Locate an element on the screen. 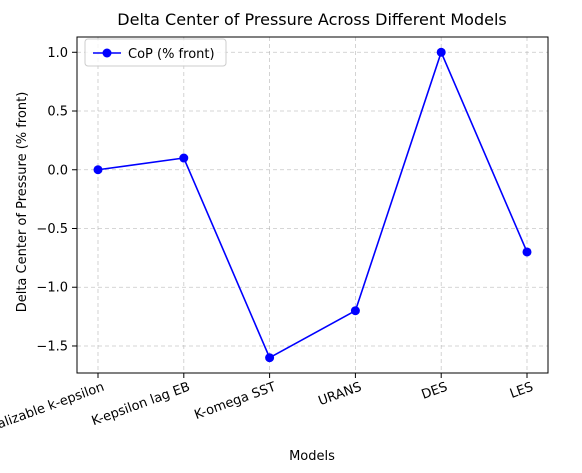  legend: CoP (% front) is located at coordinates (155, 52).